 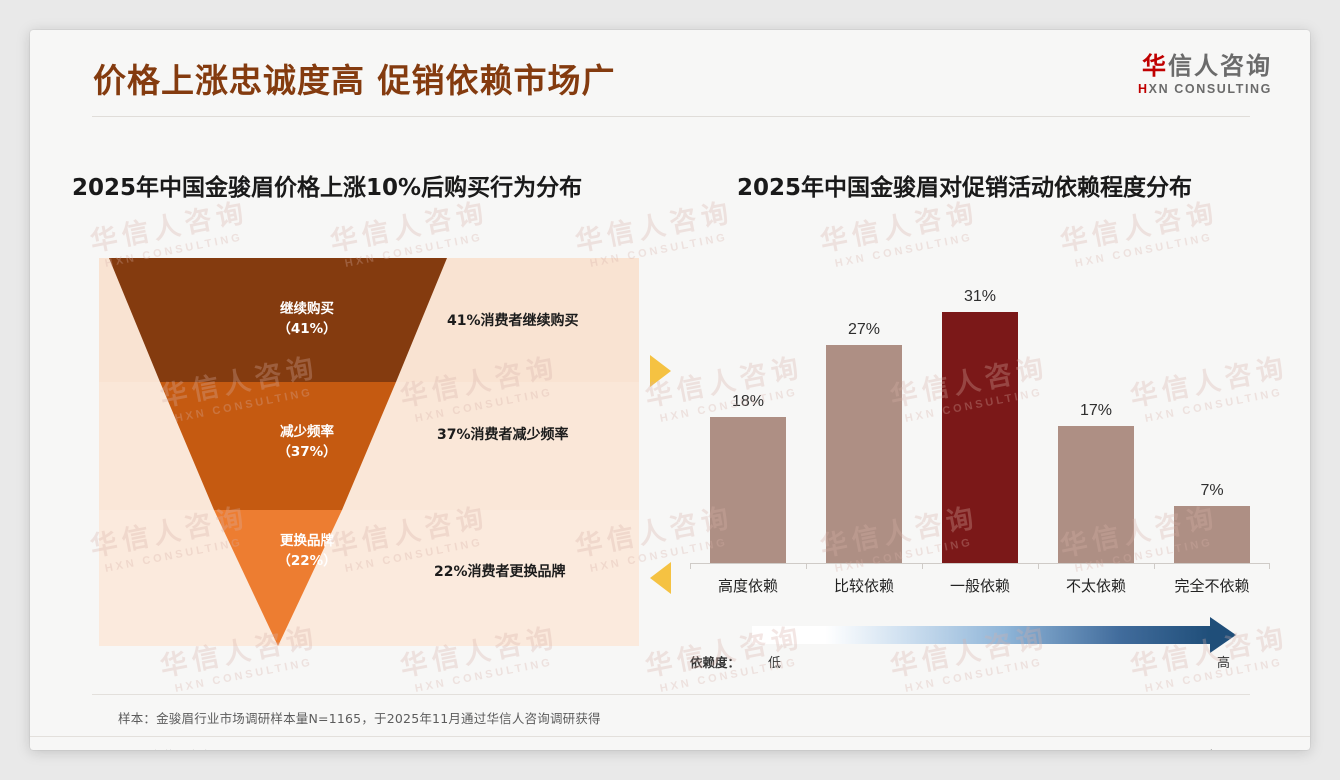 I want to click on footer-divider, so click(x=670, y=736).